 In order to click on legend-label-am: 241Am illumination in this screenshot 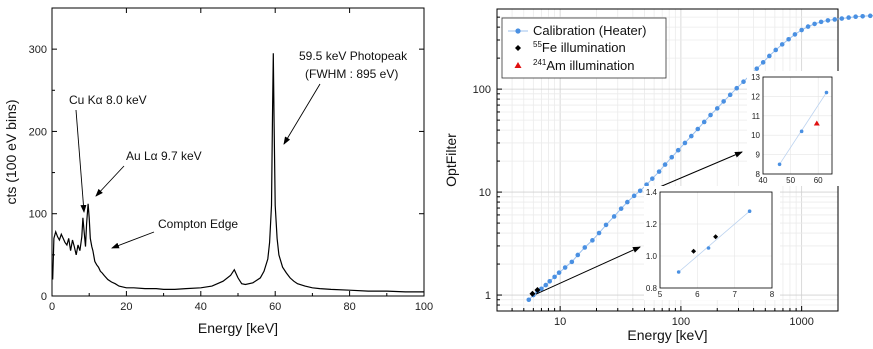, I will do `click(584, 65)`.